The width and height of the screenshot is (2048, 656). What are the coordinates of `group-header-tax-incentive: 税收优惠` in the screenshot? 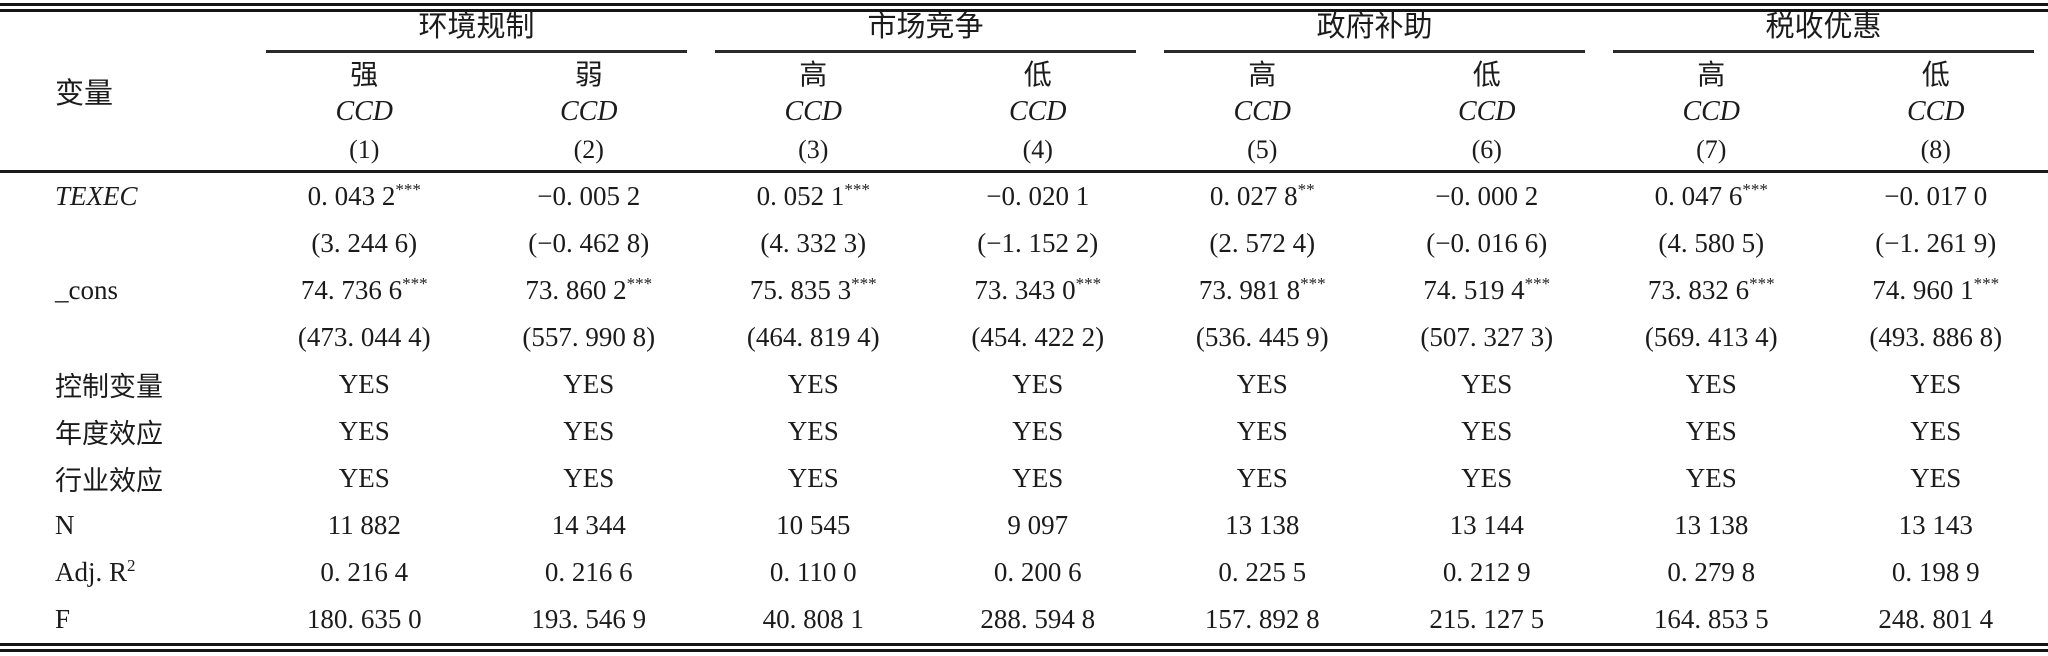 It's located at (1823, 32).